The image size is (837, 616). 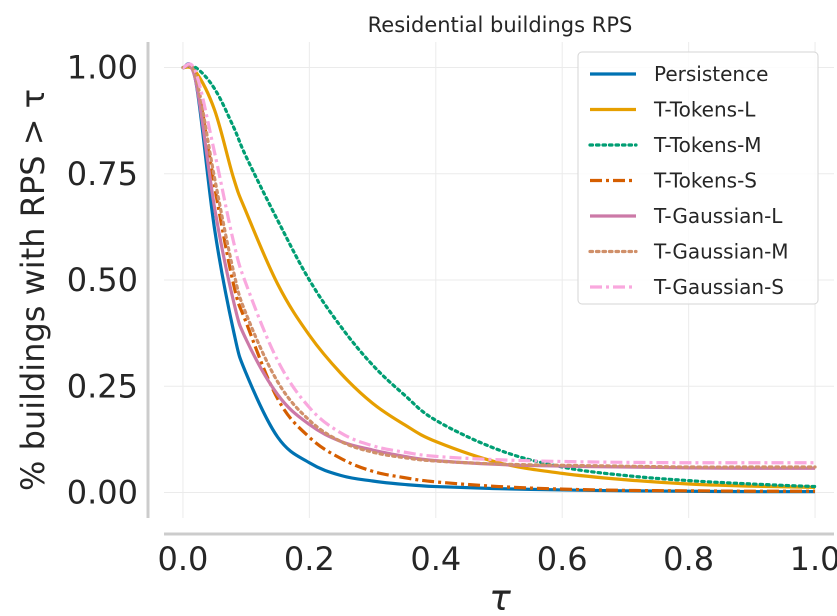 What do you see at coordinates (102, 174) in the screenshot?
I see `y-tick-label: 0.75` at bounding box center [102, 174].